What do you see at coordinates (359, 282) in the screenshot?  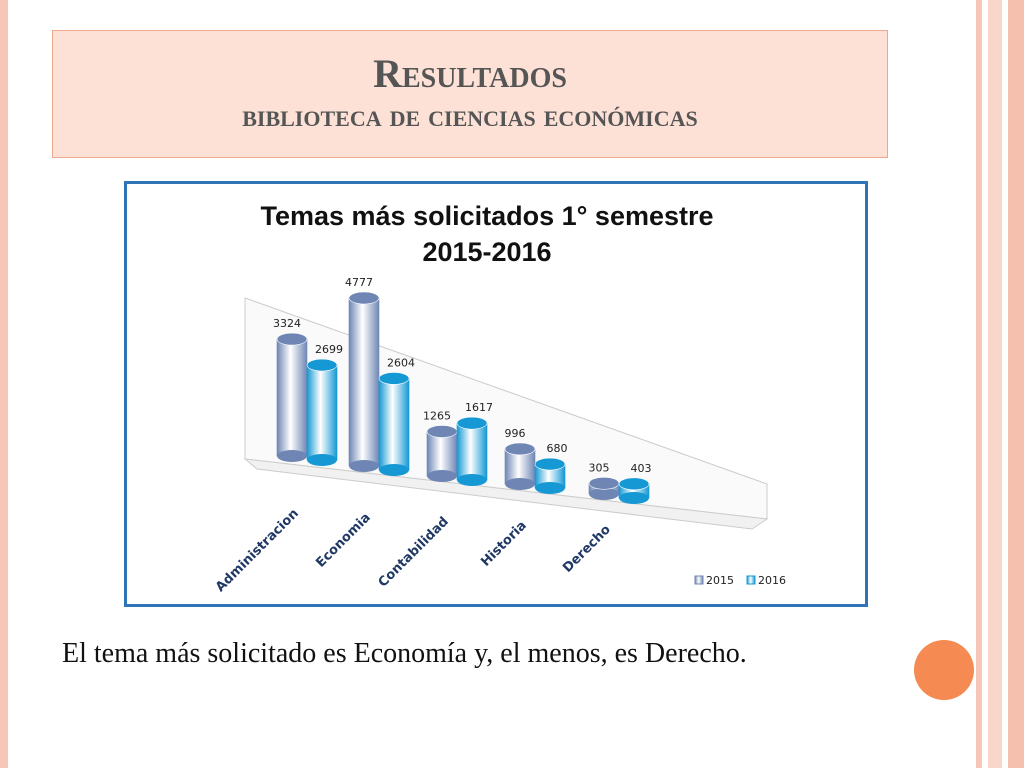 I see `data-label: 4777` at bounding box center [359, 282].